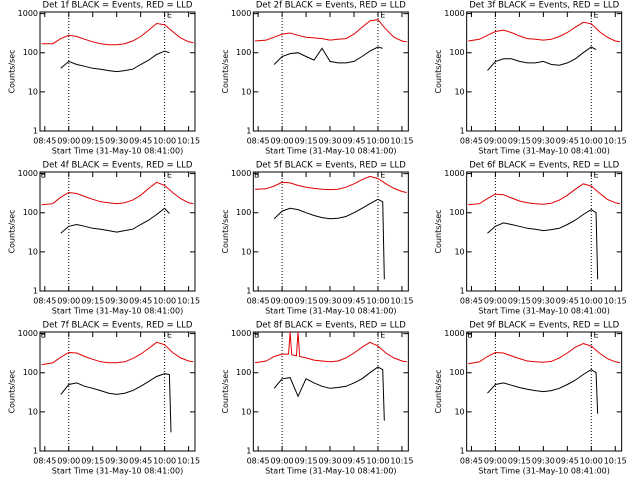 The image size is (640, 480). I want to click on panel-title: Det 6f BLACK = Events, RED = LLD, so click(544, 166).